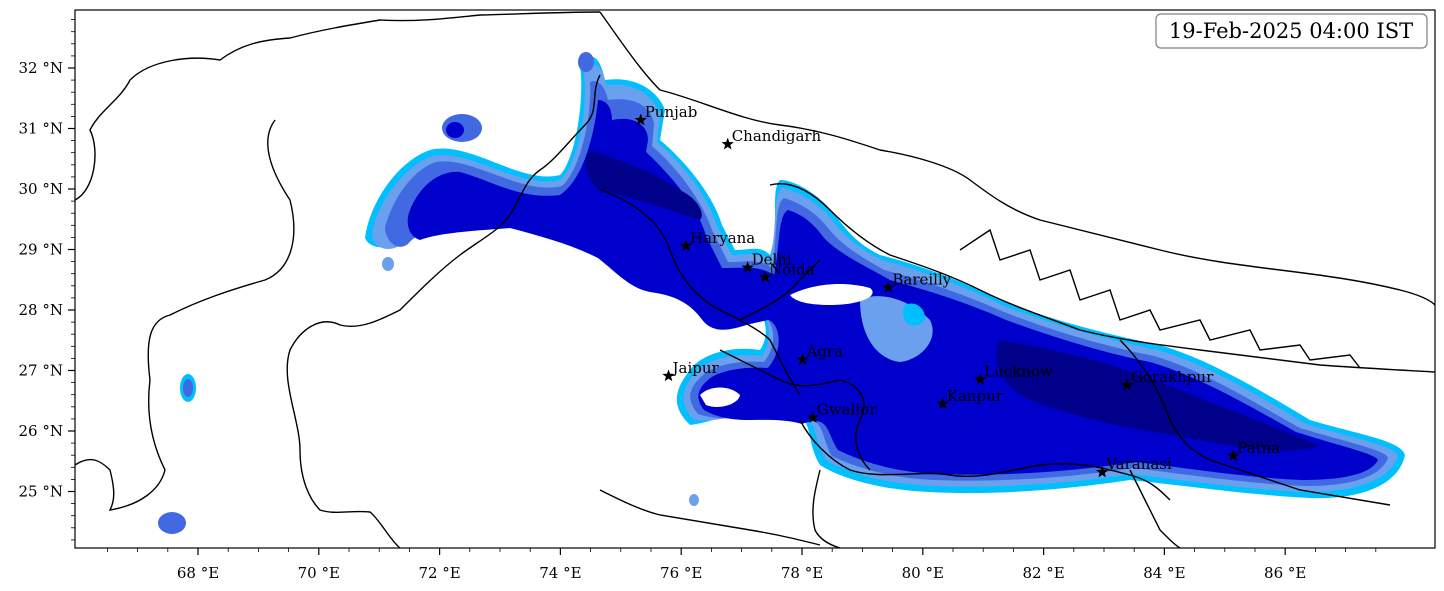 The height and width of the screenshot is (591, 1444). What do you see at coordinates (47, 280) in the screenshot?
I see `latitude-axis: 32 °N 31 °N 30 °N 29 °N 28 °N 27 °N 26 °N 25 °N` at bounding box center [47, 280].